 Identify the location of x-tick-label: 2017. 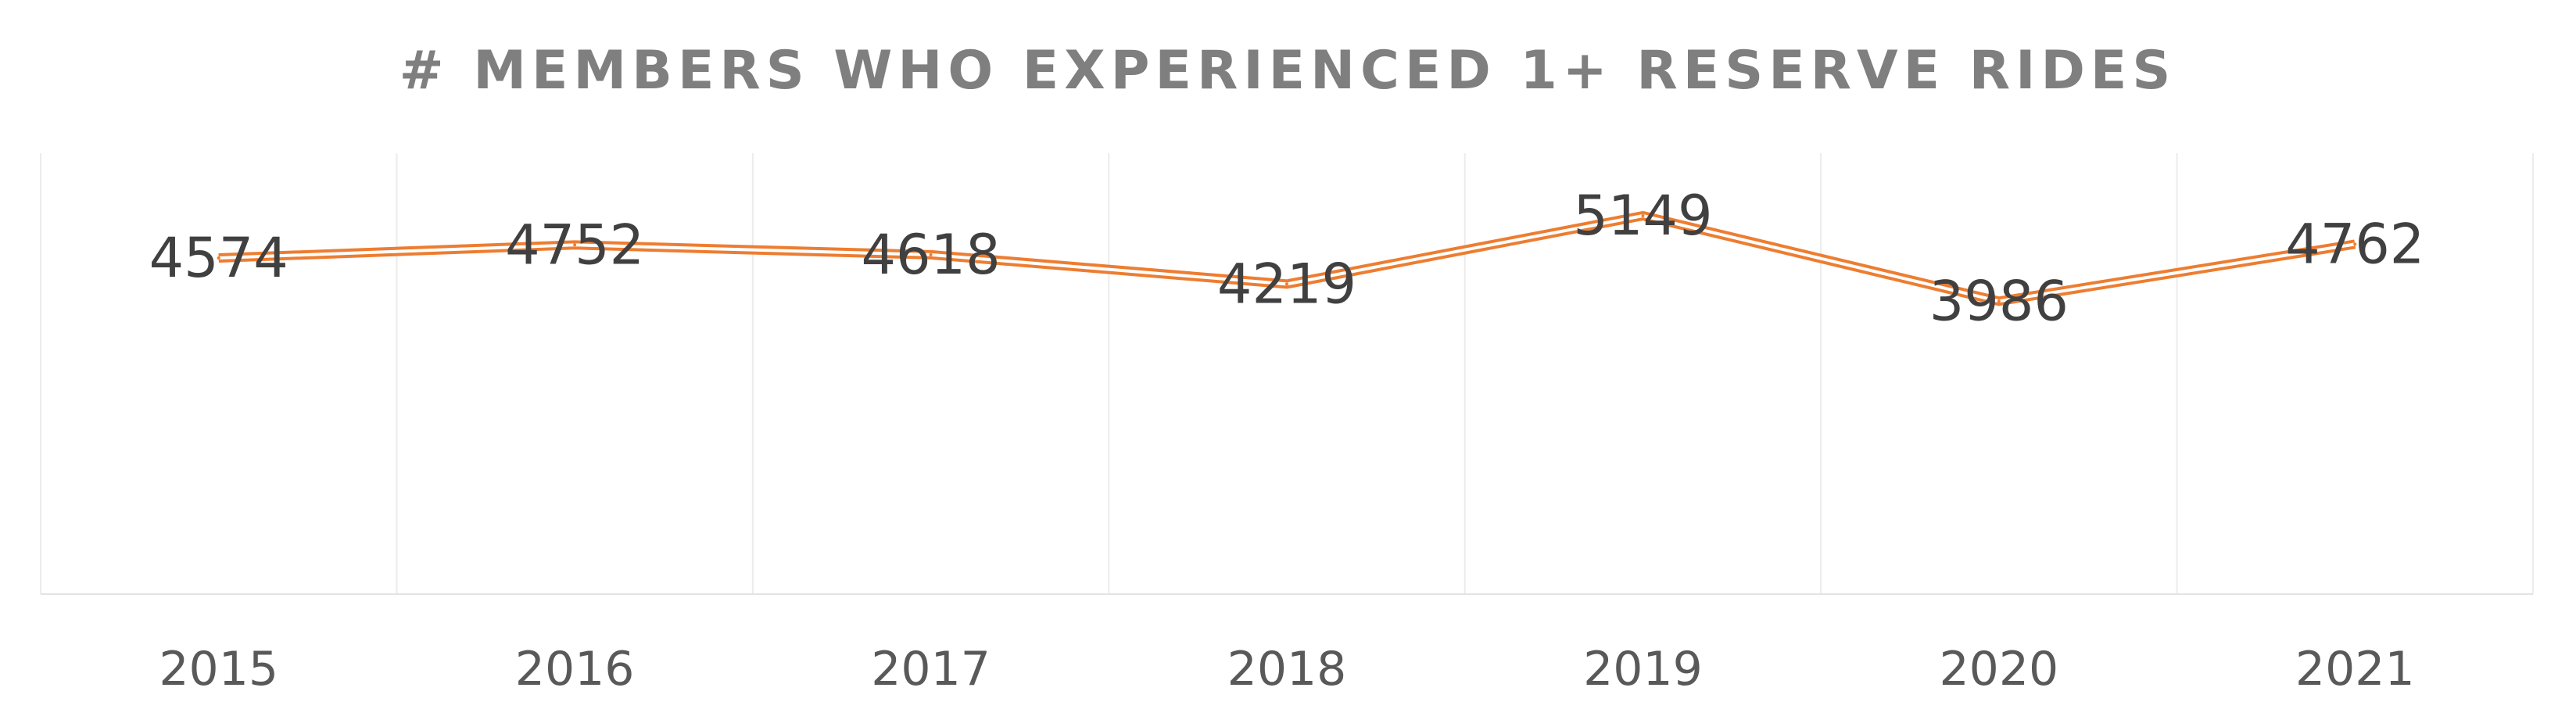
(931, 669).